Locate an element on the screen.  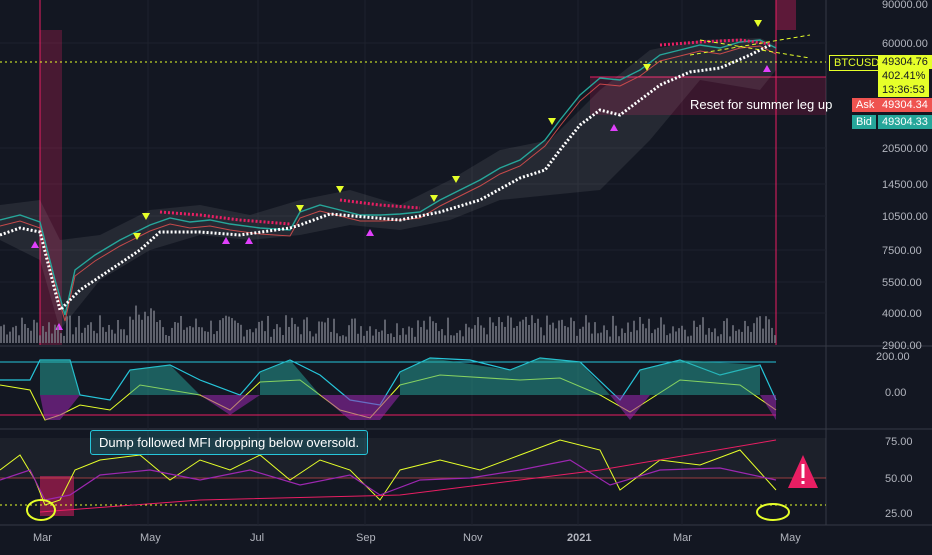
osc2-axis-label: 75.00 is located at coordinates (899, 442).